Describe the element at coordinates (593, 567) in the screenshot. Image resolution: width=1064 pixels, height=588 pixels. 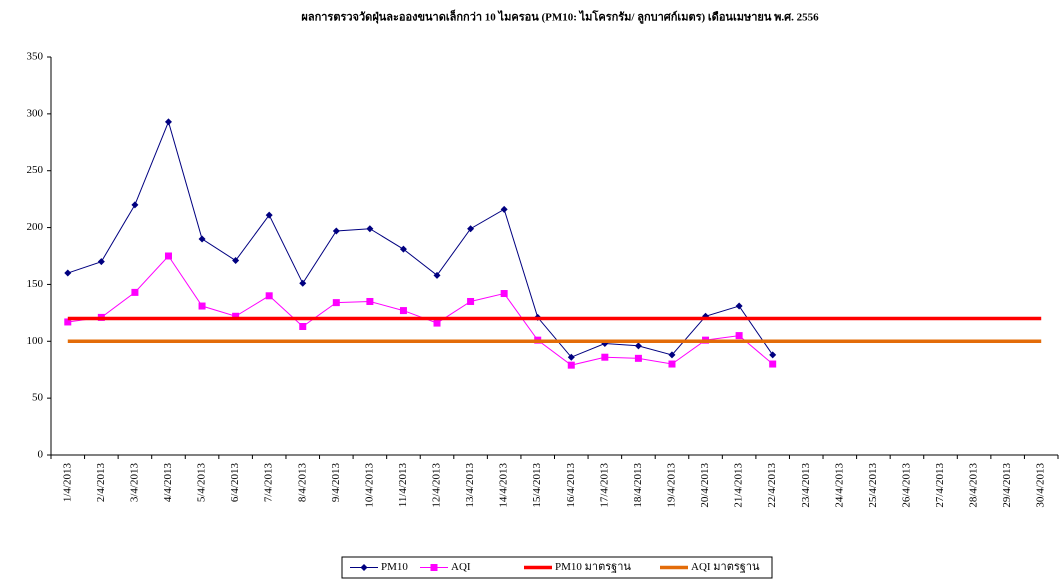
I see `legend-label: PM10 มาตรฐาน` at that location.